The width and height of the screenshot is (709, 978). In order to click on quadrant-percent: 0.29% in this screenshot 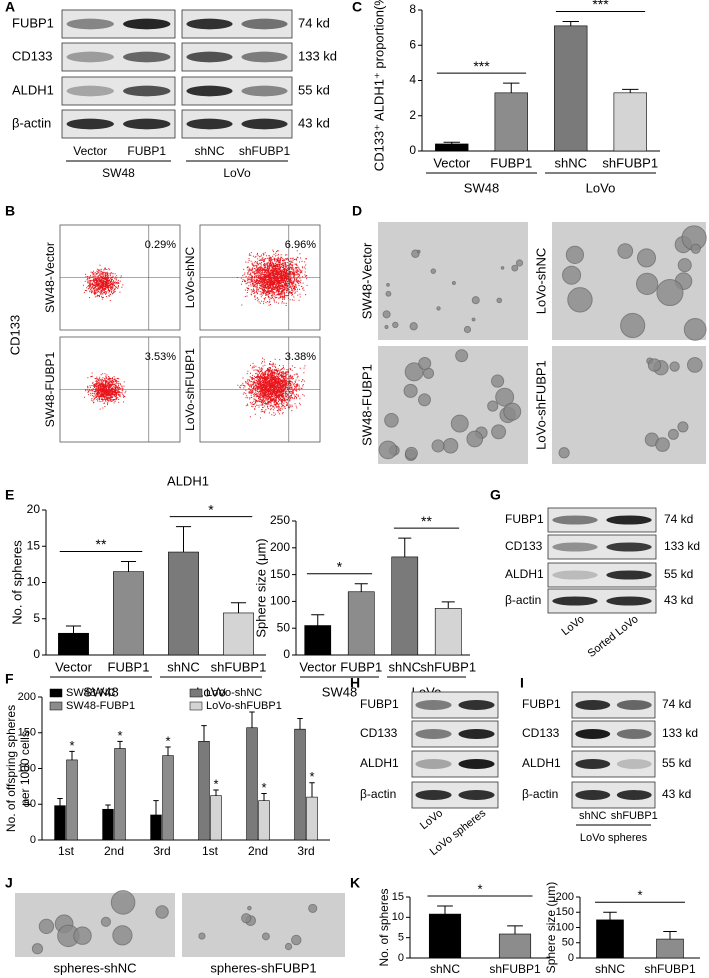, I will do `click(160, 245)`.